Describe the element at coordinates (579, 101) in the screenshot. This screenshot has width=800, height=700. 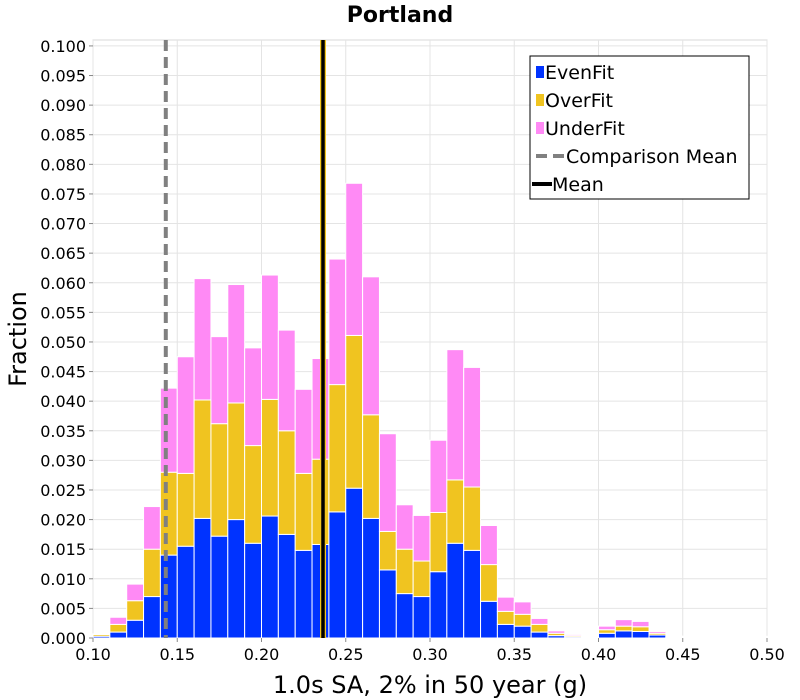
I see `legend-label-overfit: OverFit` at that location.